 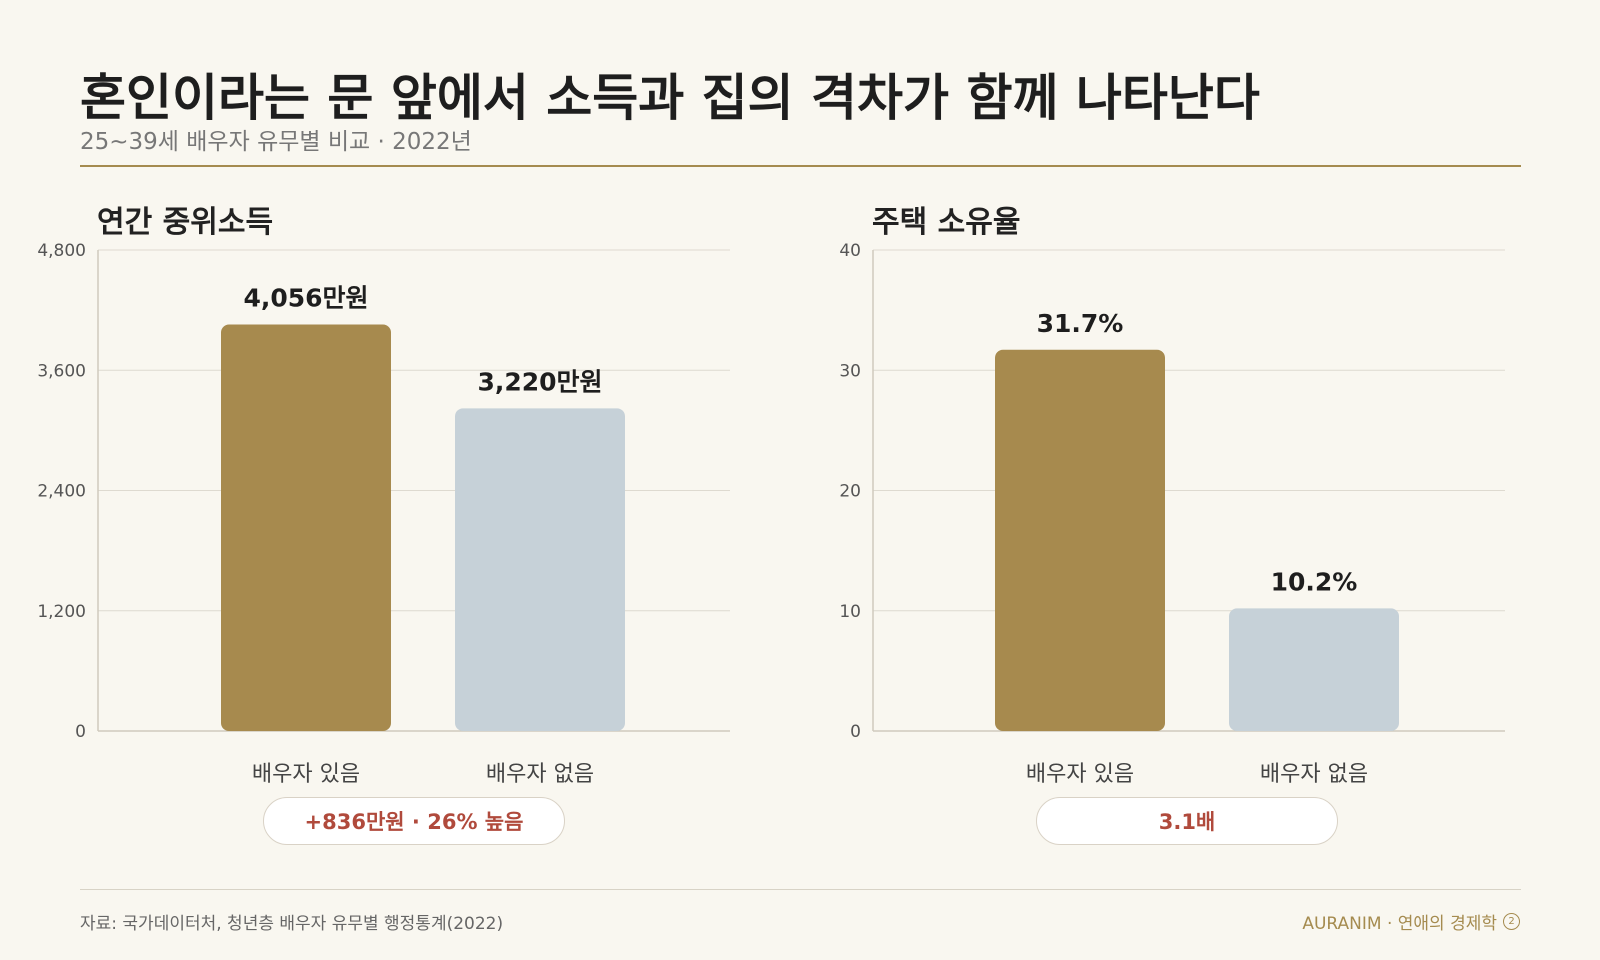 I want to click on housing-ytick-label: 40, so click(x=850, y=251).